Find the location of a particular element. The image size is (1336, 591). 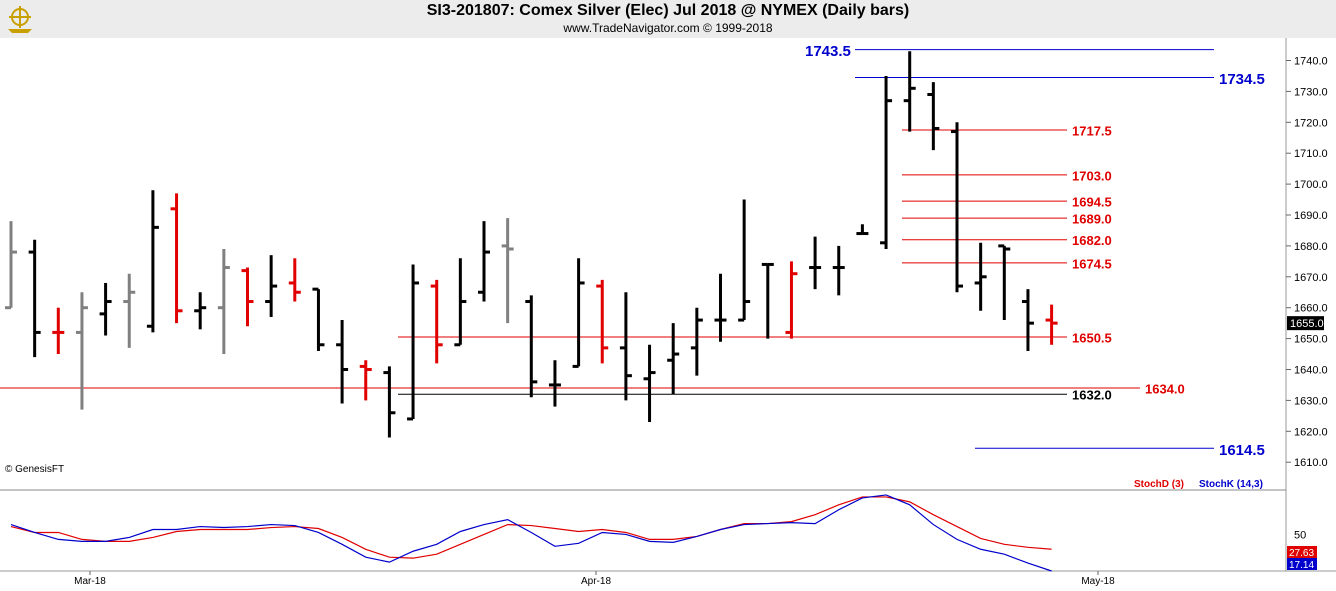

stochk-line is located at coordinates (531, 533).